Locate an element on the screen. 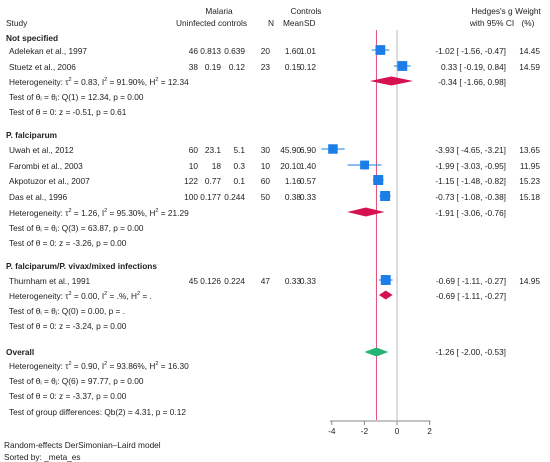 This screenshot has height=462, width=550. malaria-mean: 18 is located at coordinates (216, 166).